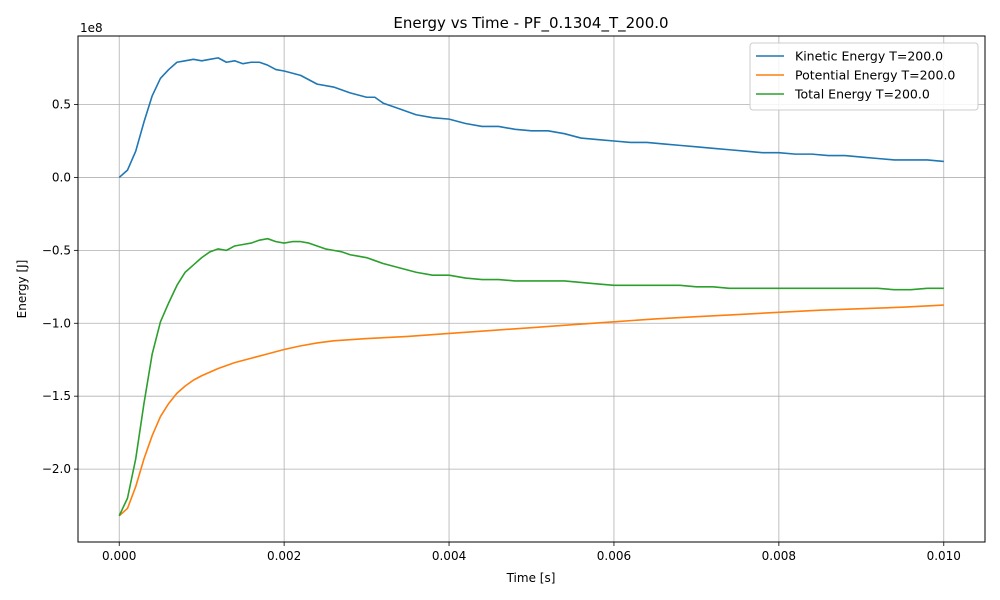 This screenshot has height=600, width=1000. Describe the element at coordinates (91, 28) in the screenshot. I see `y-offset-label: 1e8` at that location.